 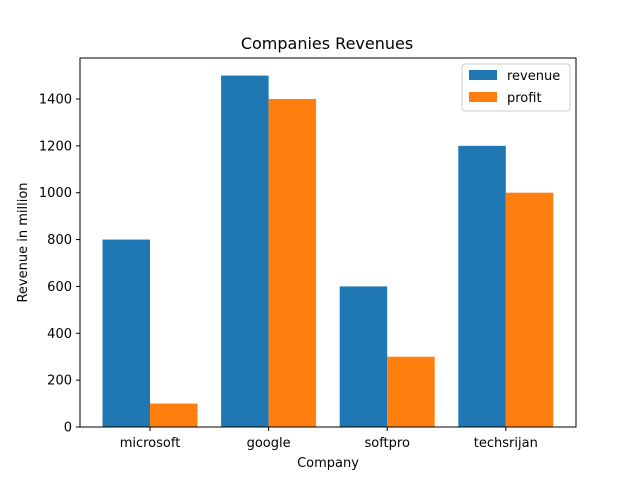 What do you see at coordinates (55, 146) in the screenshot?
I see `y-tick-label: 1200` at bounding box center [55, 146].